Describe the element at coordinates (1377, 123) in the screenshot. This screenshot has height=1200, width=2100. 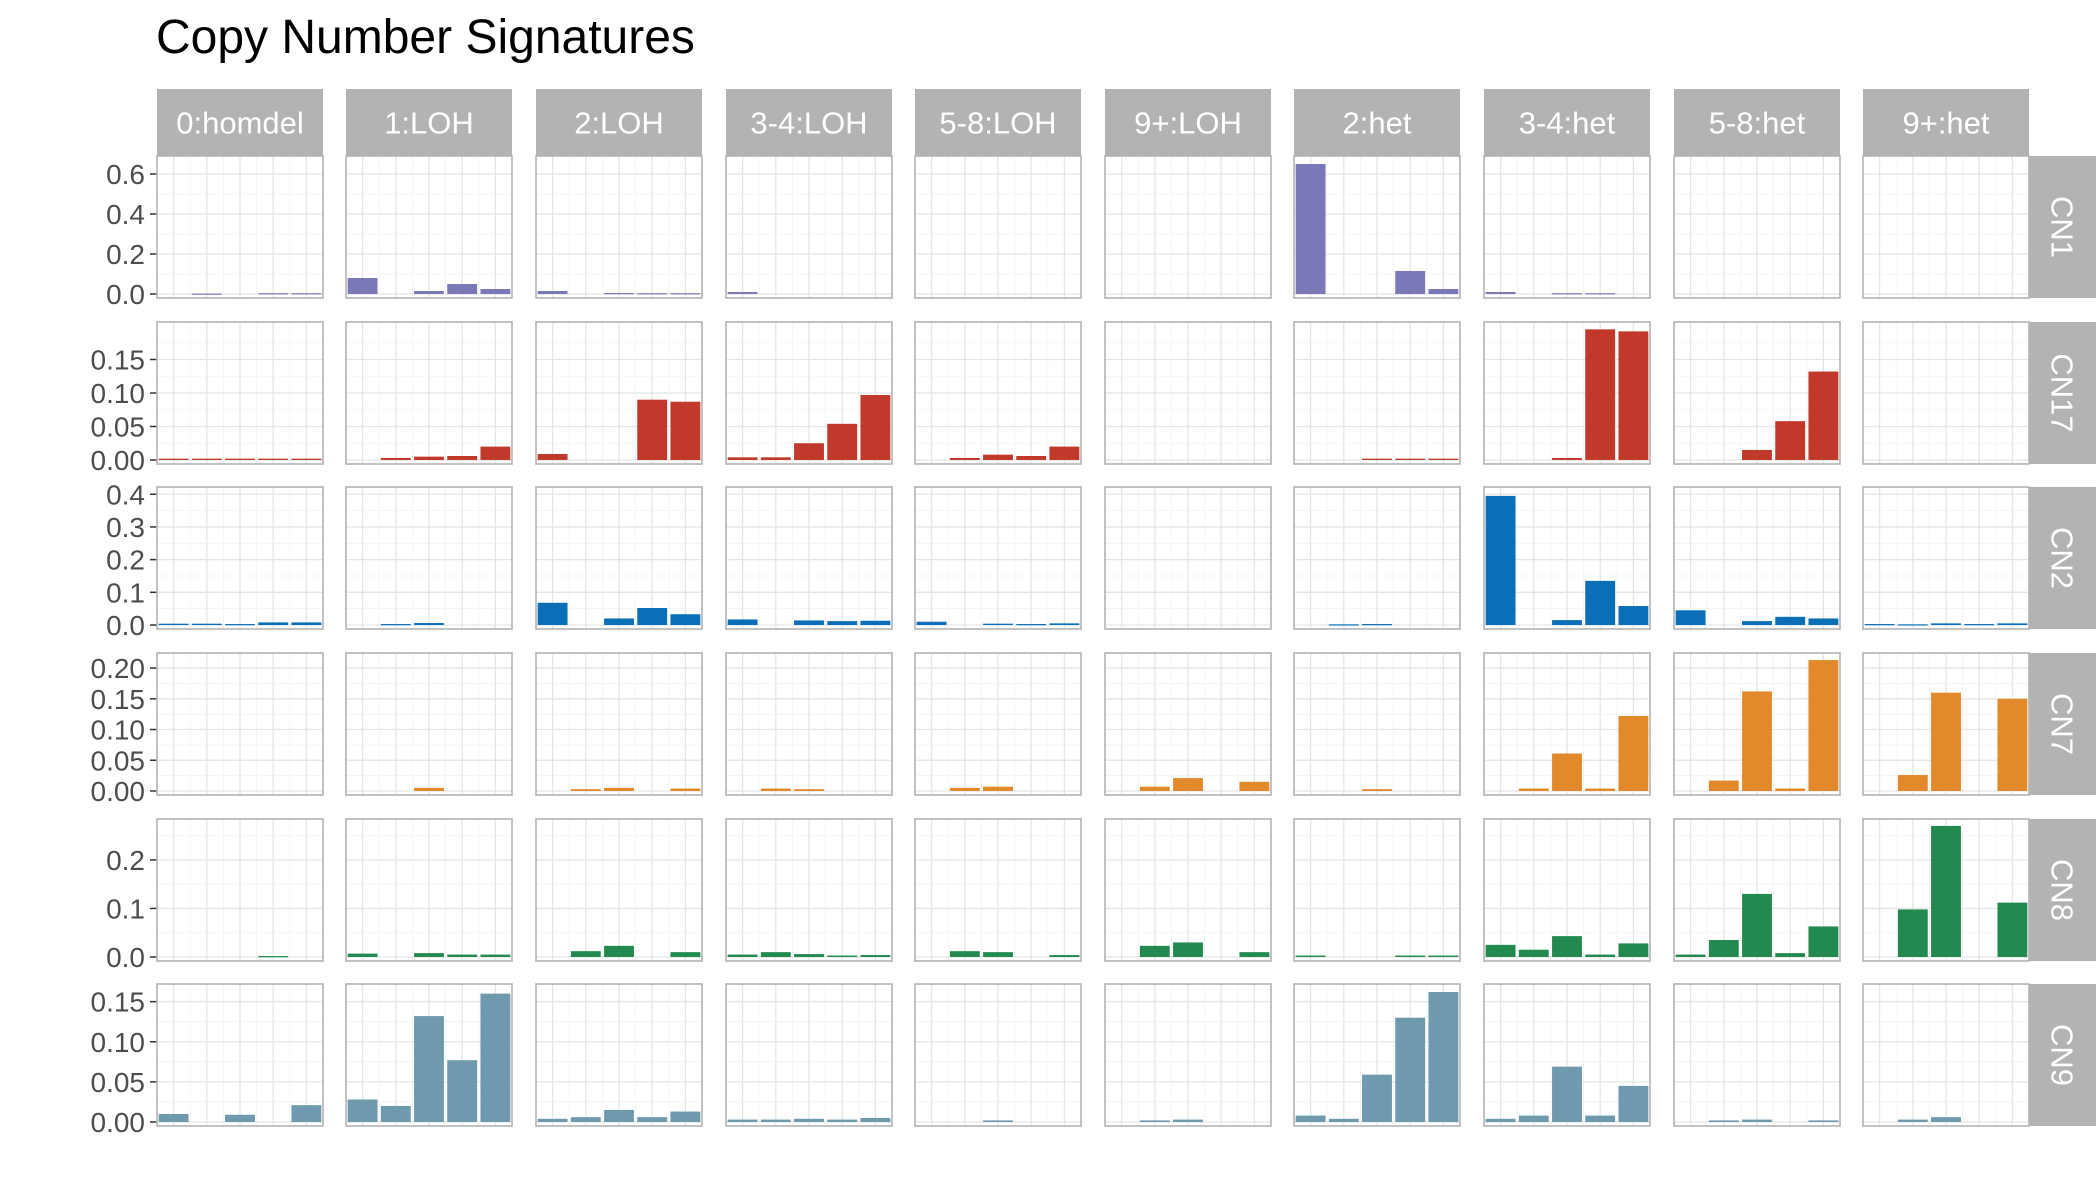
I see `column-strip-label: 2:het` at that location.